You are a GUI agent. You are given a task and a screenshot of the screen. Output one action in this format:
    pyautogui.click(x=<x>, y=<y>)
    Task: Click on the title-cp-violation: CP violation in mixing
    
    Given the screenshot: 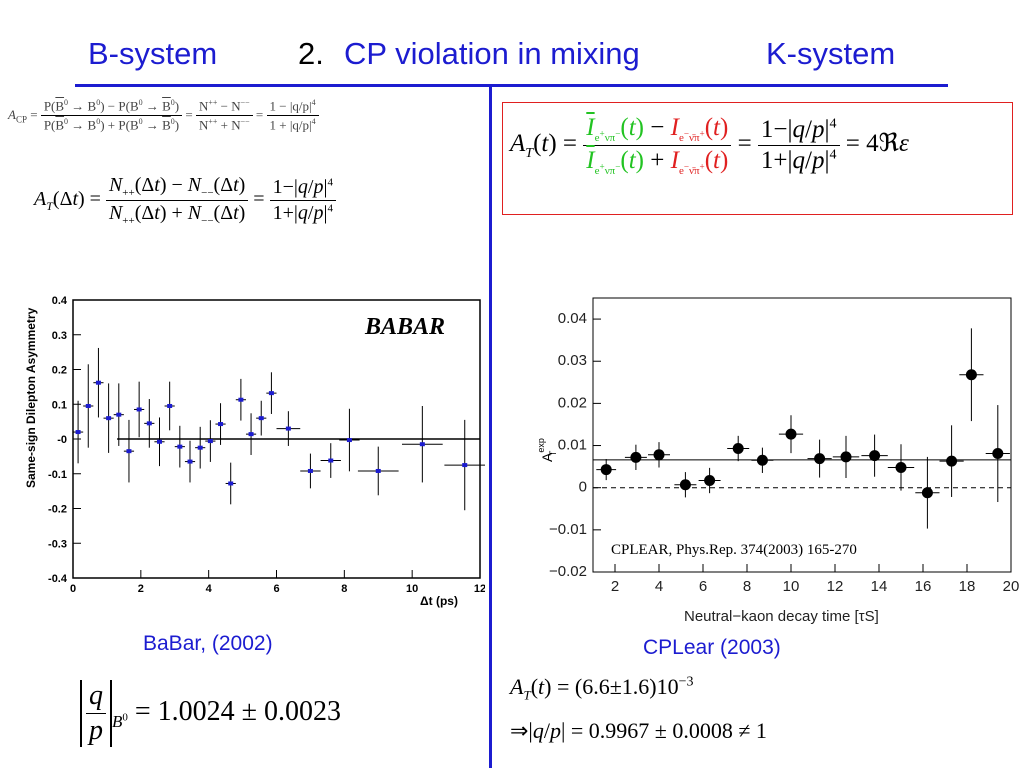 What is the action you would take?
    pyautogui.click(x=492, y=53)
    